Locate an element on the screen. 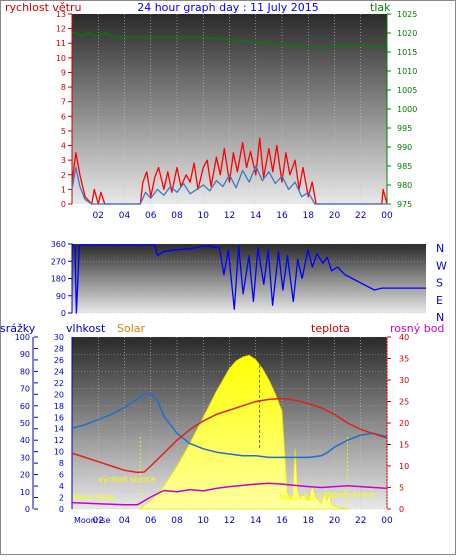  right-tick-label: 990 is located at coordinates (404, 147).